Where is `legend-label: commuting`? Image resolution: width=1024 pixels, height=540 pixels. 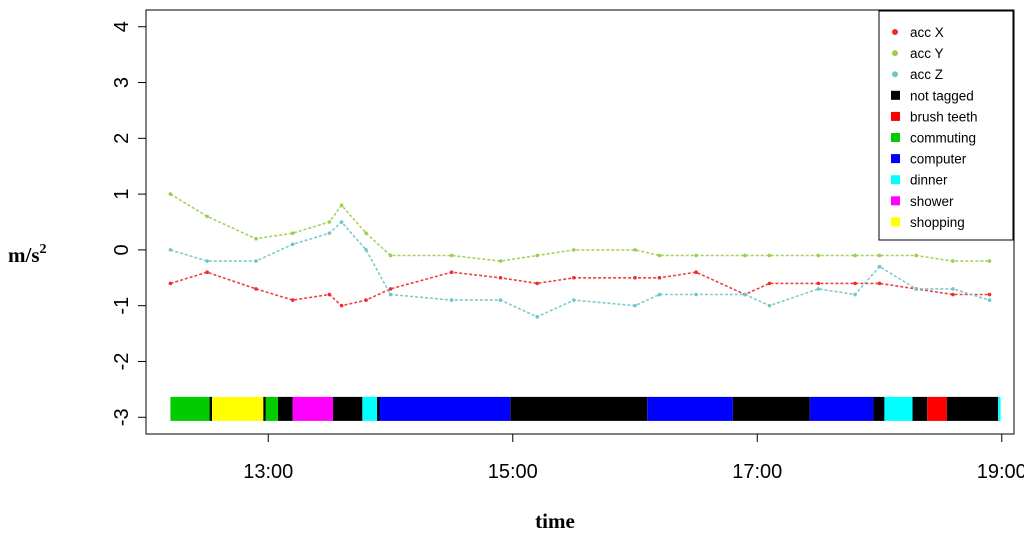 legend-label: commuting is located at coordinates (943, 138).